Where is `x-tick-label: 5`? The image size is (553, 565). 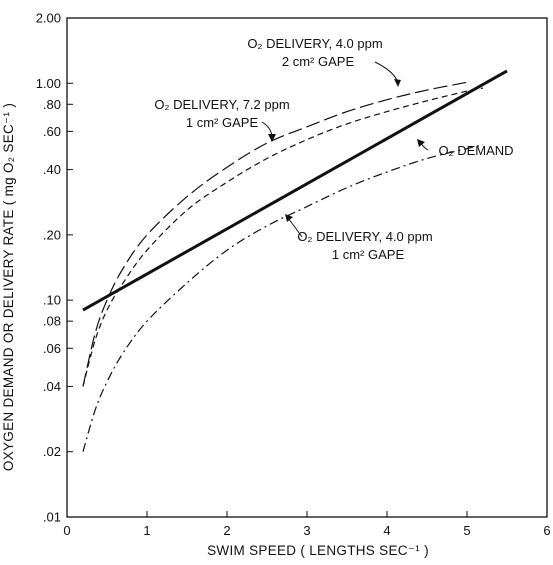
x-tick-label: 5 is located at coordinates (466, 530).